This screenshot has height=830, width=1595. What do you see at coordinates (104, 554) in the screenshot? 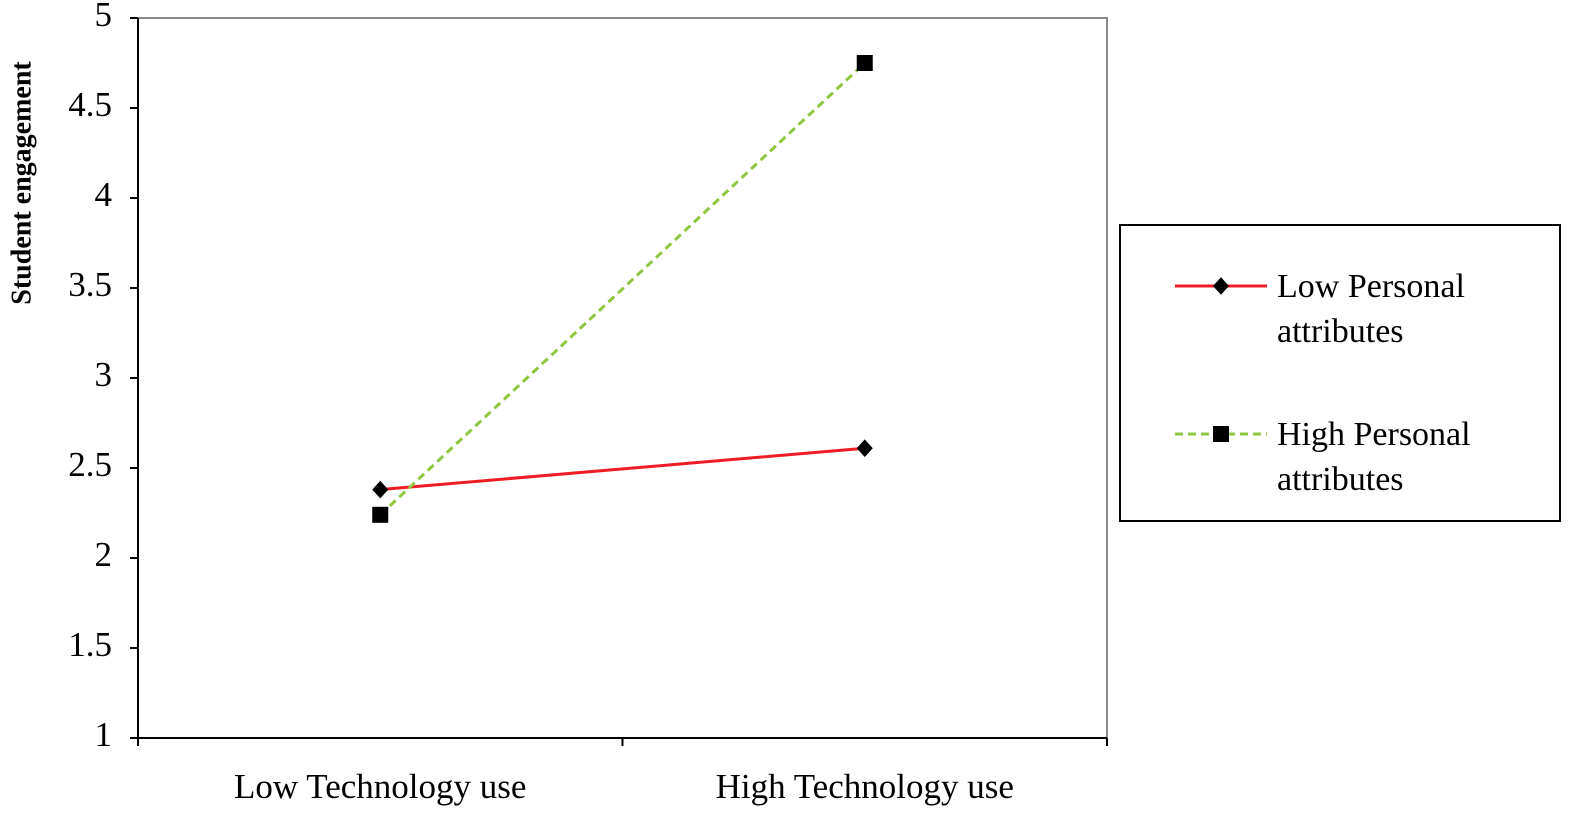
I see `y-tick-label: 2` at bounding box center [104, 554].